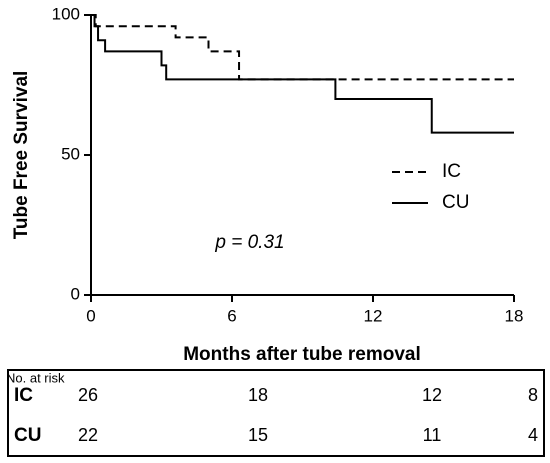 The height and width of the screenshot is (463, 550). Describe the element at coordinates (70, 153) in the screenshot. I see `y-tick-label: 50` at that location.